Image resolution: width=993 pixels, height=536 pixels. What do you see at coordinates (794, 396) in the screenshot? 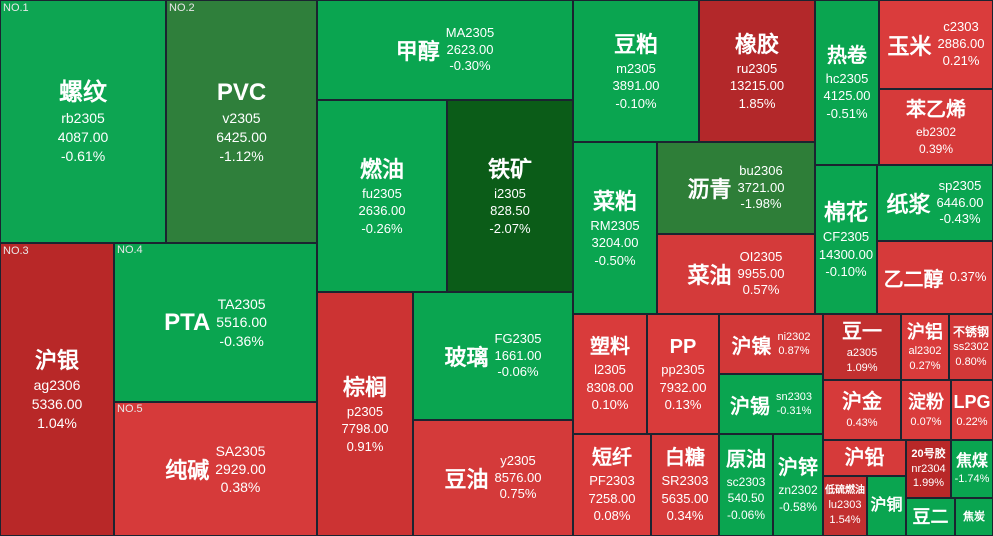
I see `tile-code: sn2303` at bounding box center [794, 396].